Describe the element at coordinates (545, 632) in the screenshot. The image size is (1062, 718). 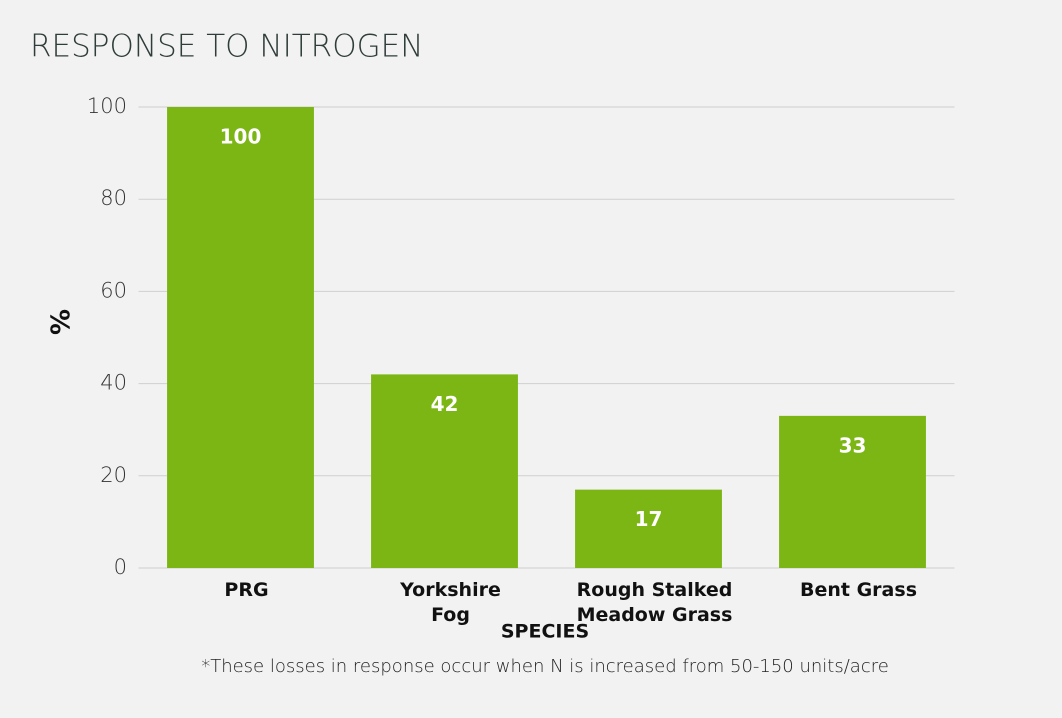
I see `x-axis-label: SPECIES` at that location.